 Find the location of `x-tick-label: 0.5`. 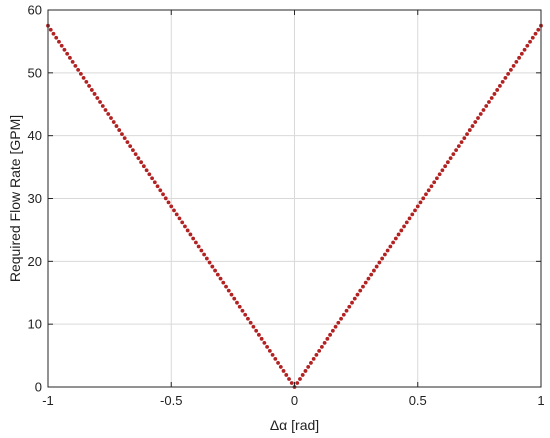

x-tick-label: 0.5 is located at coordinates (418, 400).